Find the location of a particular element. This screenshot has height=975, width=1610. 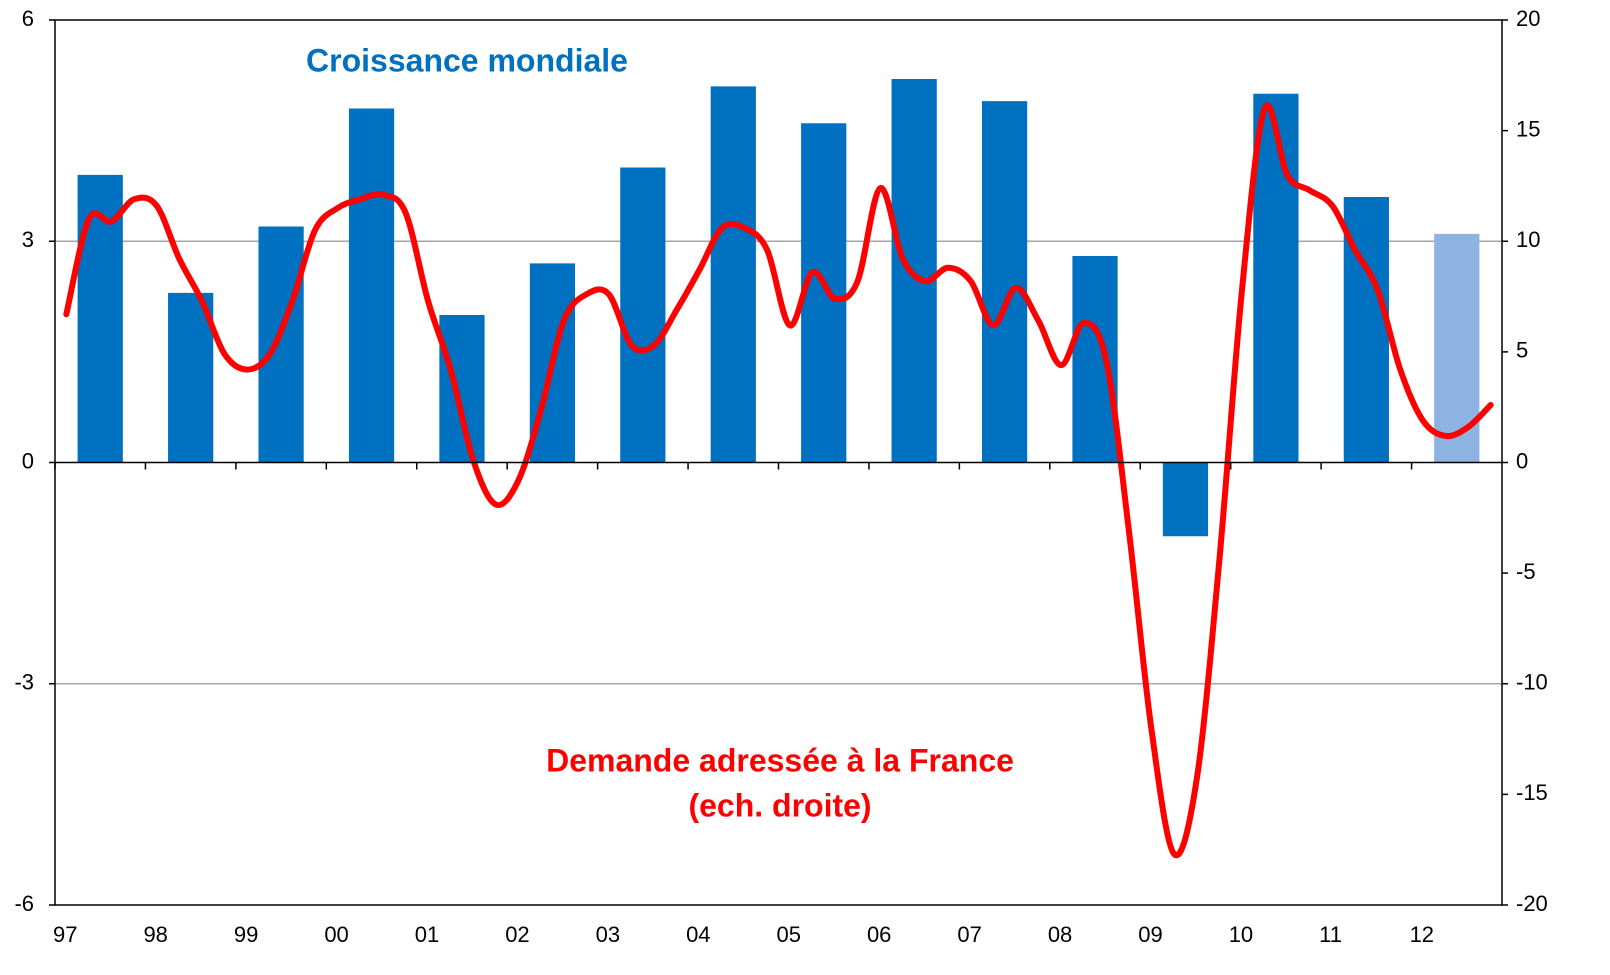

y2-tick-label: 10 is located at coordinates (1528, 239).